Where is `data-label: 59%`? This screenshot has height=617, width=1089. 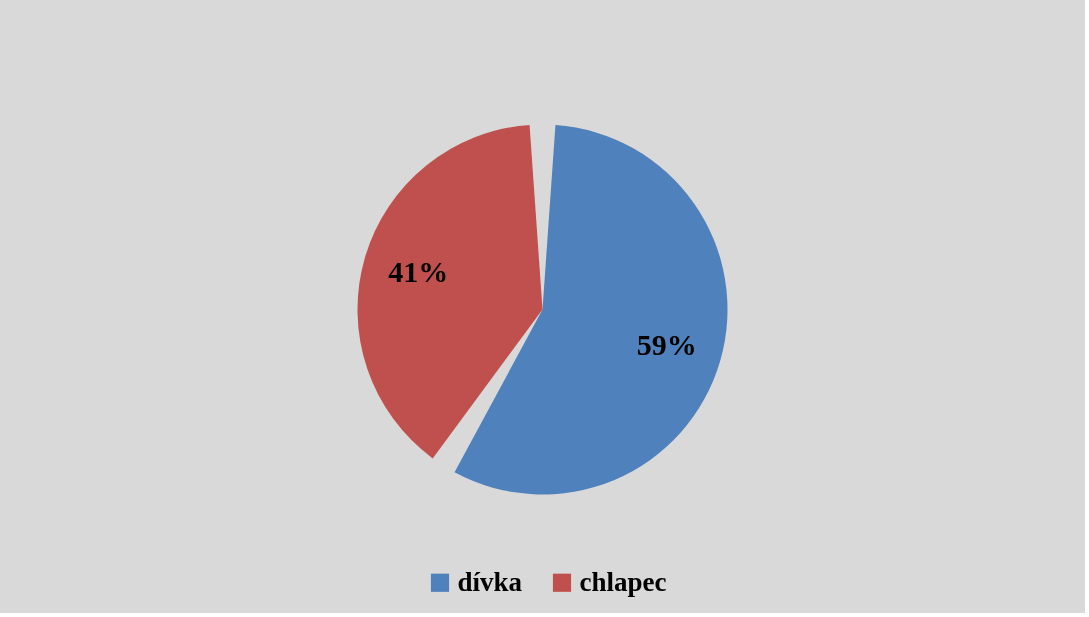
data-label: 59% is located at coordinates (666, 344).